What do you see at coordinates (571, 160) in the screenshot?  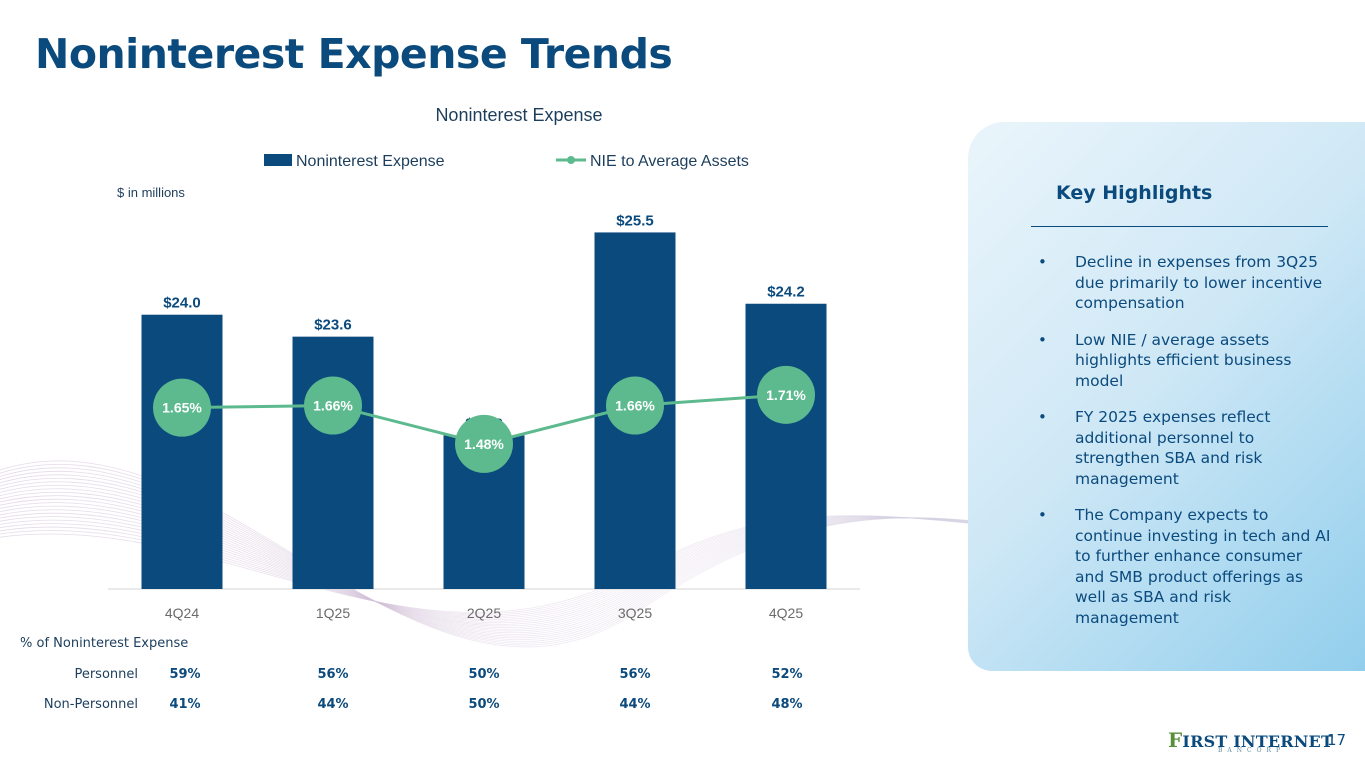 I see `legend-swatch-marker` at bounding box center [571, 160].